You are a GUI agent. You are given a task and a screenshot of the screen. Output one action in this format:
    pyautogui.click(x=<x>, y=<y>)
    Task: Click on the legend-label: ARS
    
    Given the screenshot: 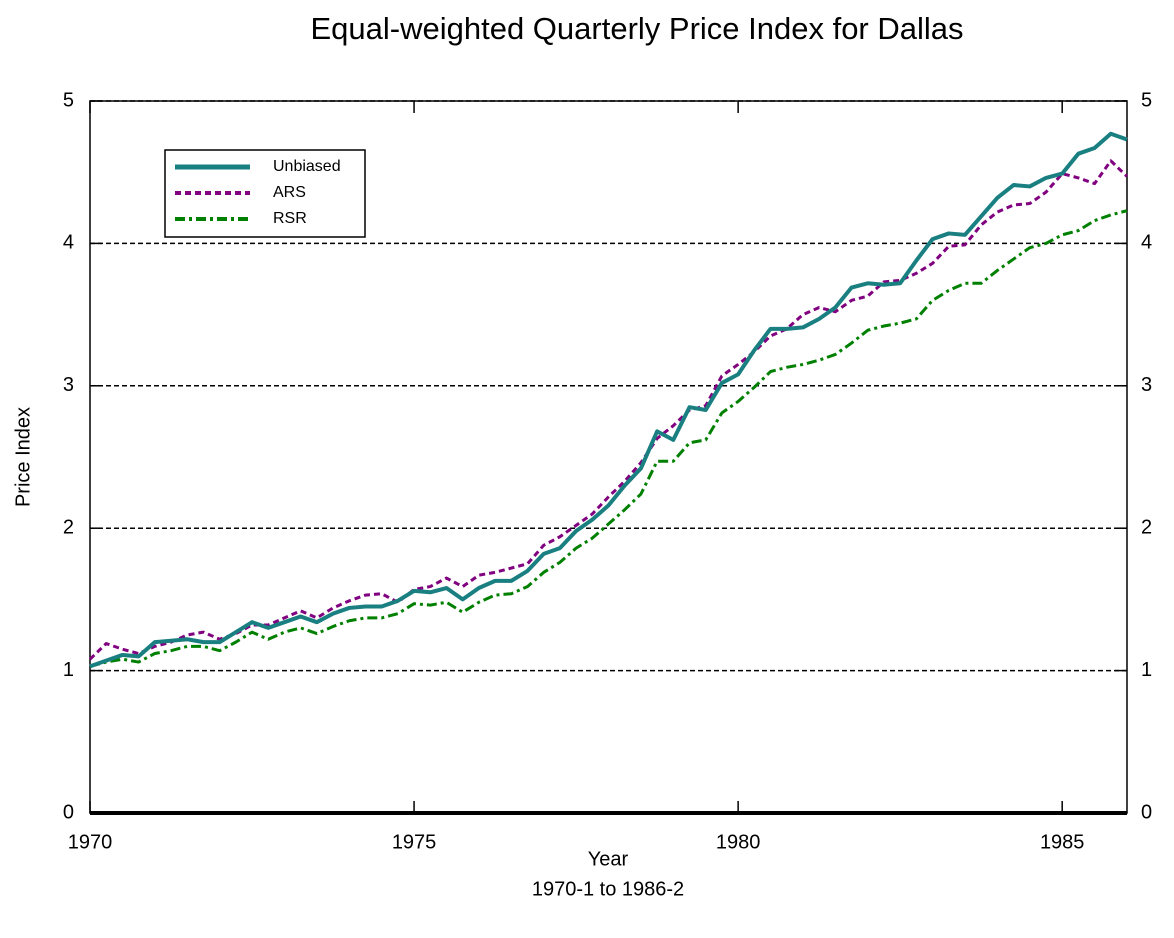 What is the action you would take?
    pyautogui.click(x=289, y=192)
    